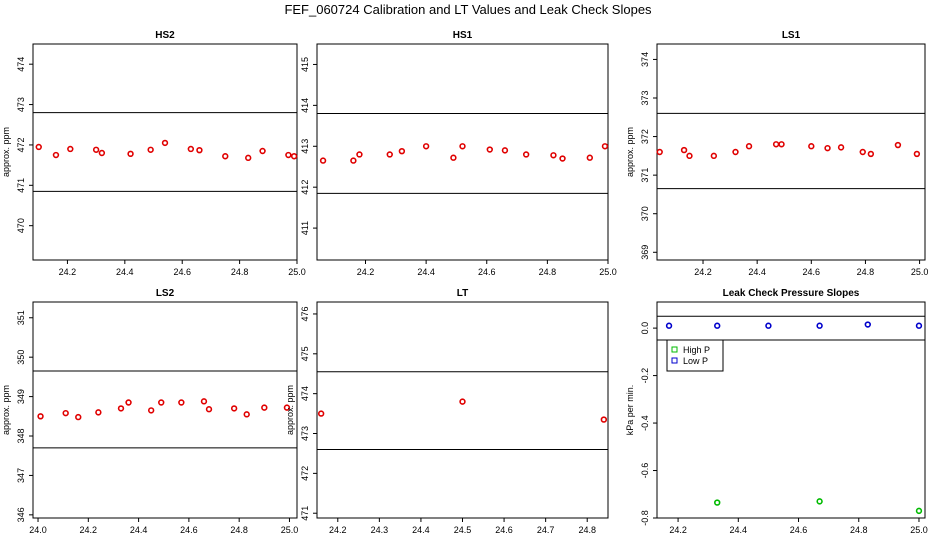 This screenshot has width=936, height=540. What do you see at coordinates (21, 225) in the screenshot?
I see `y-tick-label: 470` at bounding box center [21, 225].